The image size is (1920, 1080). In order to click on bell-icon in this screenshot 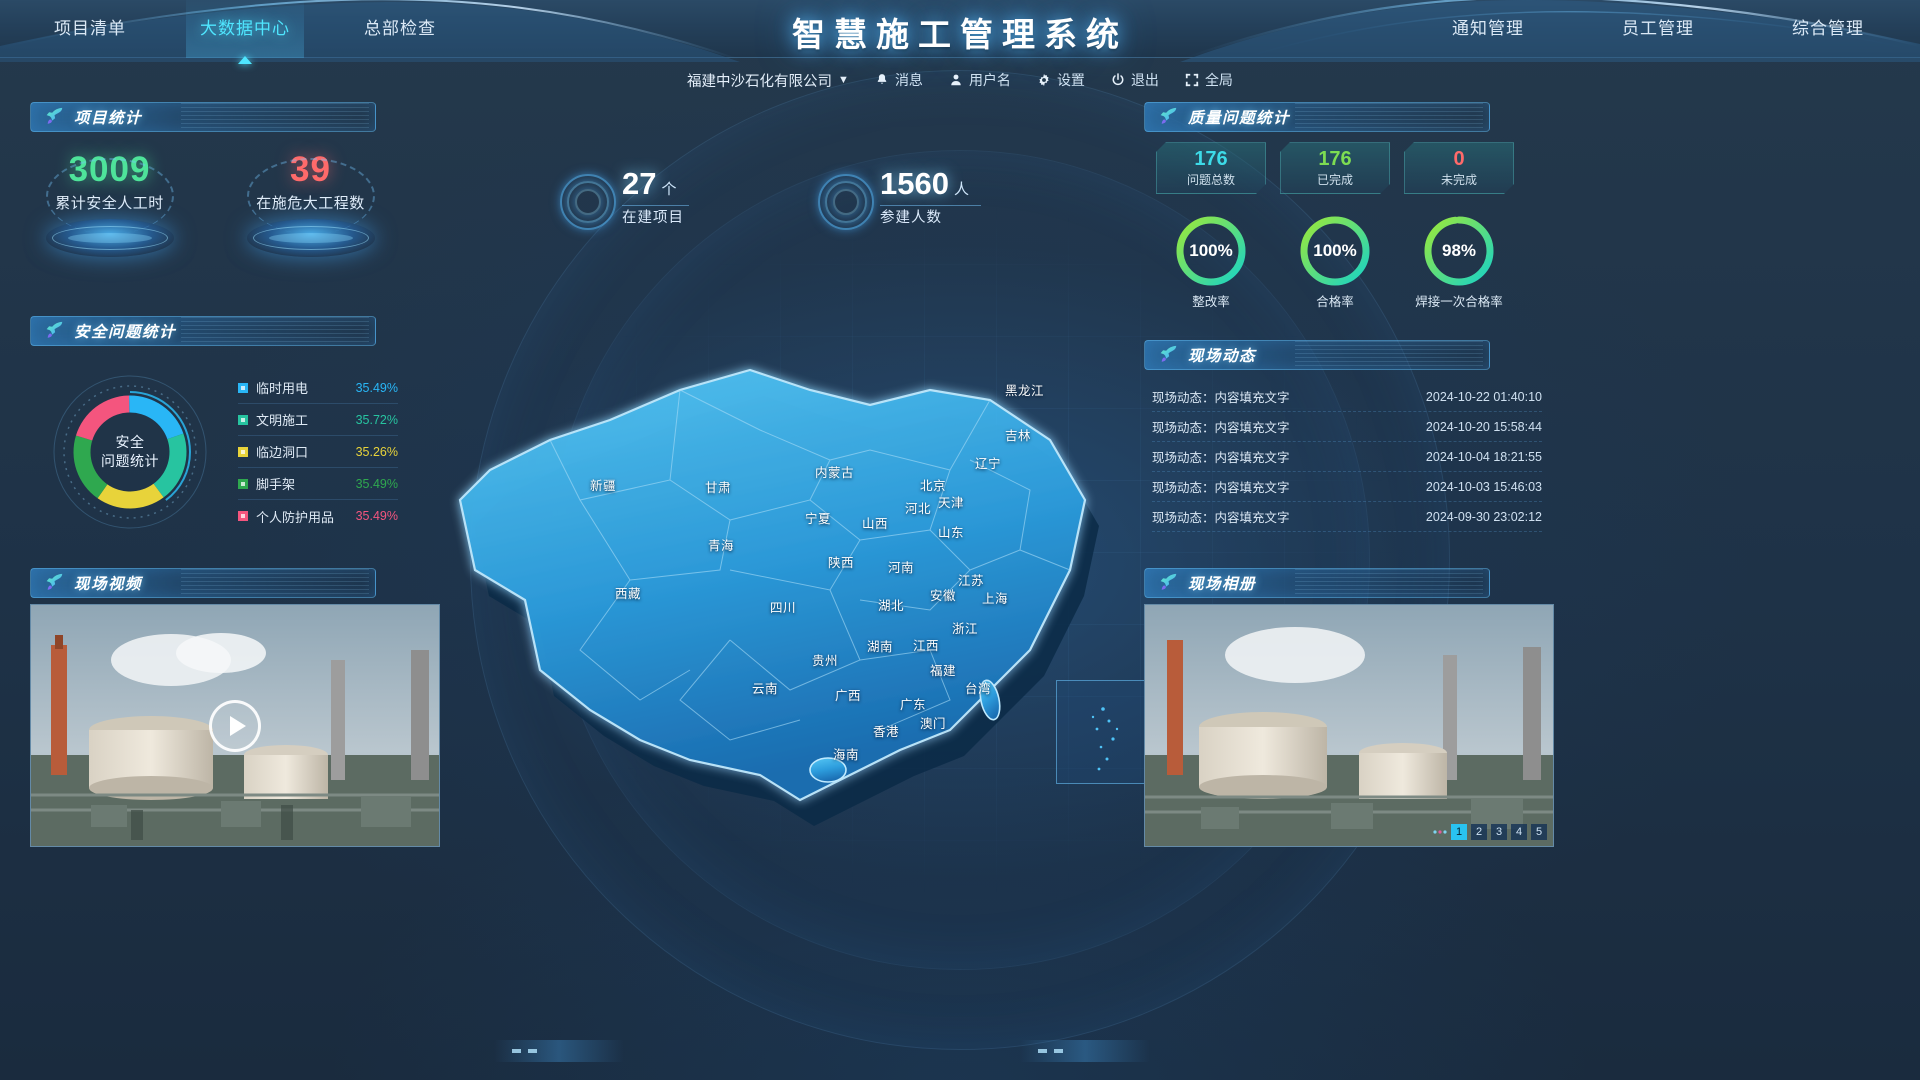, I will do `click(882, 80)`.